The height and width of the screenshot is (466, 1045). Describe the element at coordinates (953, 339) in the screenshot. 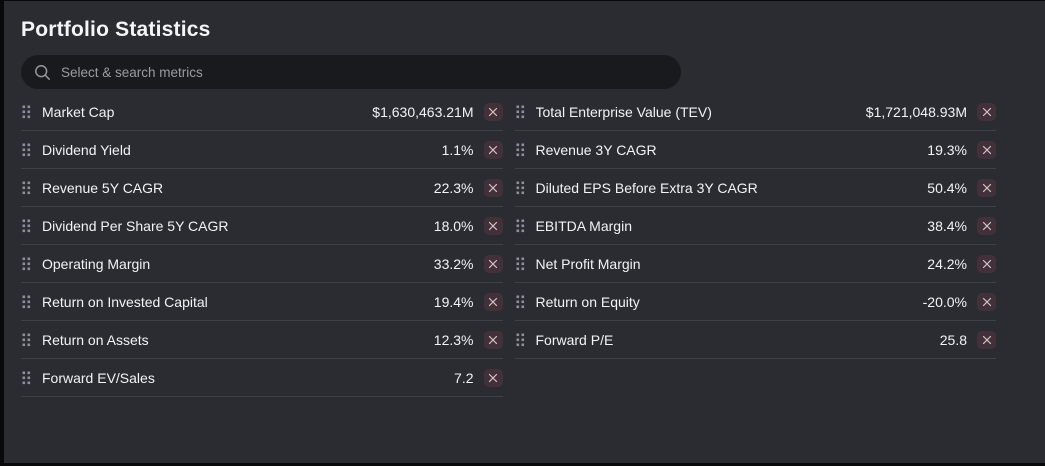

I see `metric-value: 25.8` at that location.